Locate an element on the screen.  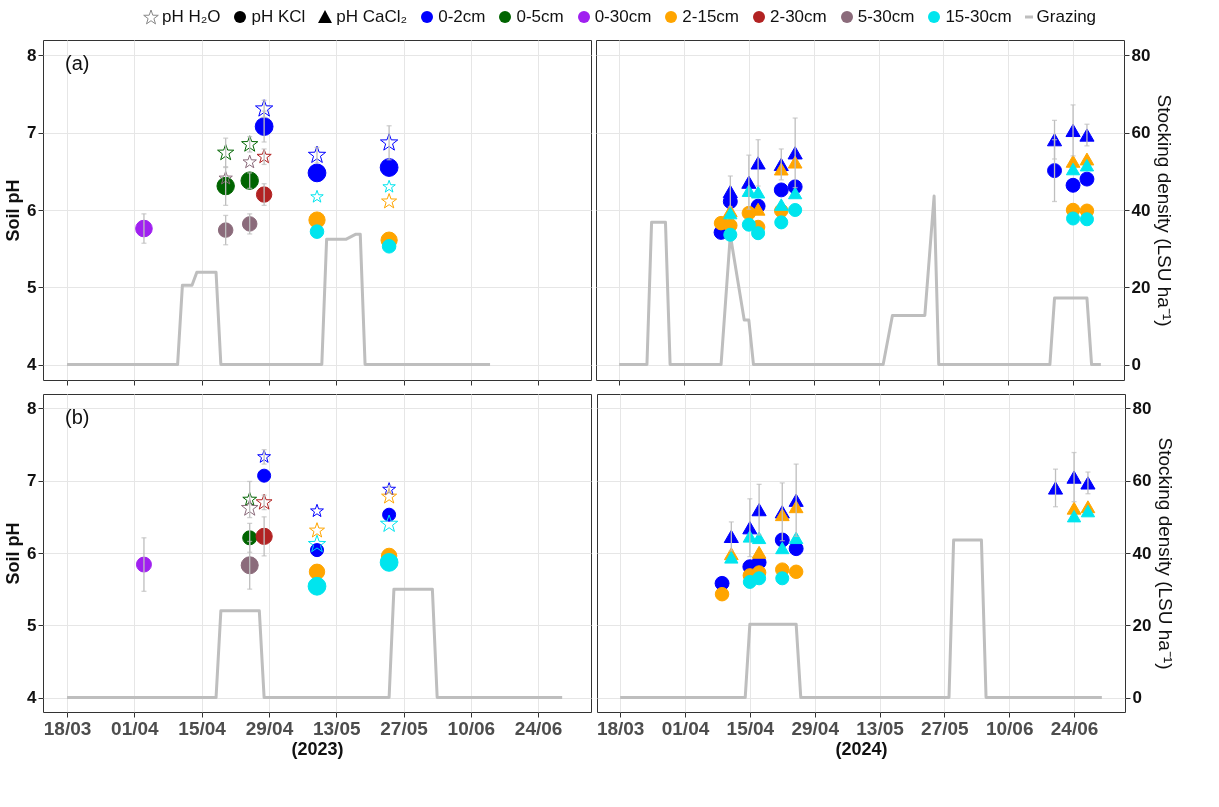
x-axis-title: (2023) is located at coordinates (317, 748).